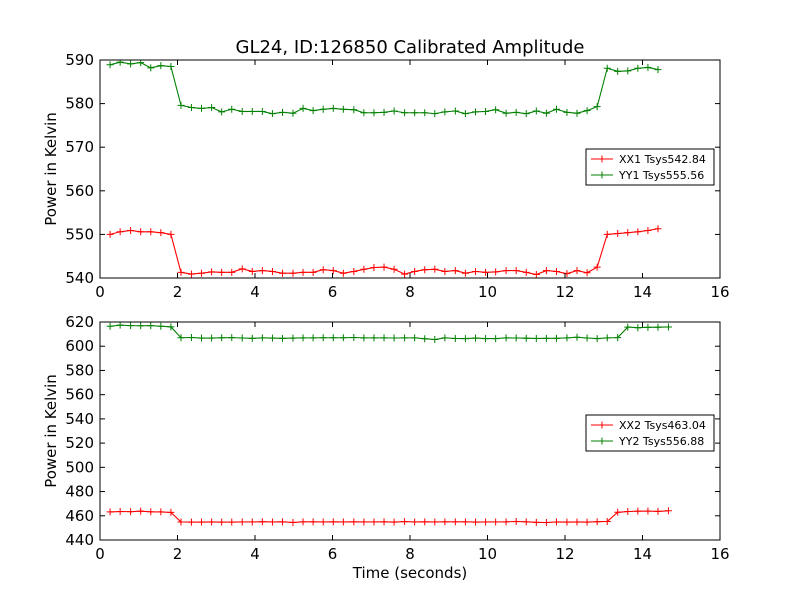 The height and width of the screenshot is (600, 800). I want to click on y-tick-label: 440, so click(79, 540).